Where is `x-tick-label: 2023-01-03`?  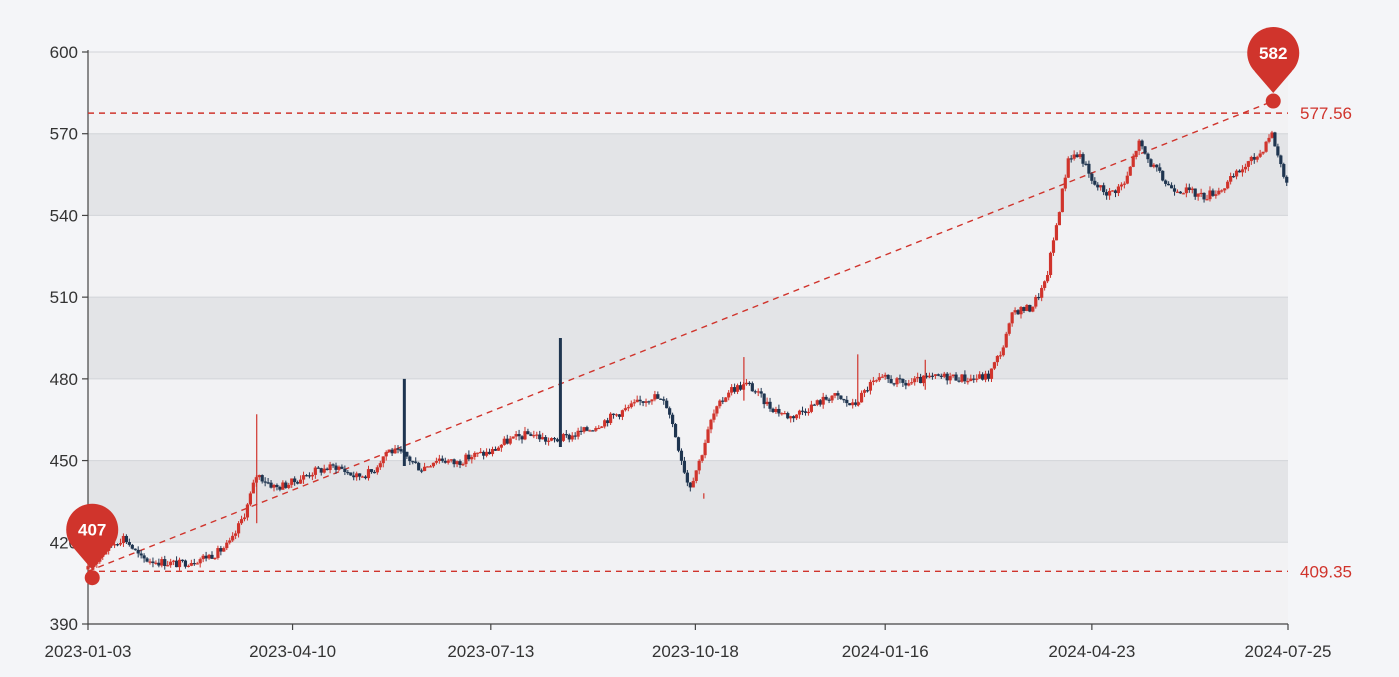 x-tick-label: 2023-01-03 is located at coordinates (88, 651).